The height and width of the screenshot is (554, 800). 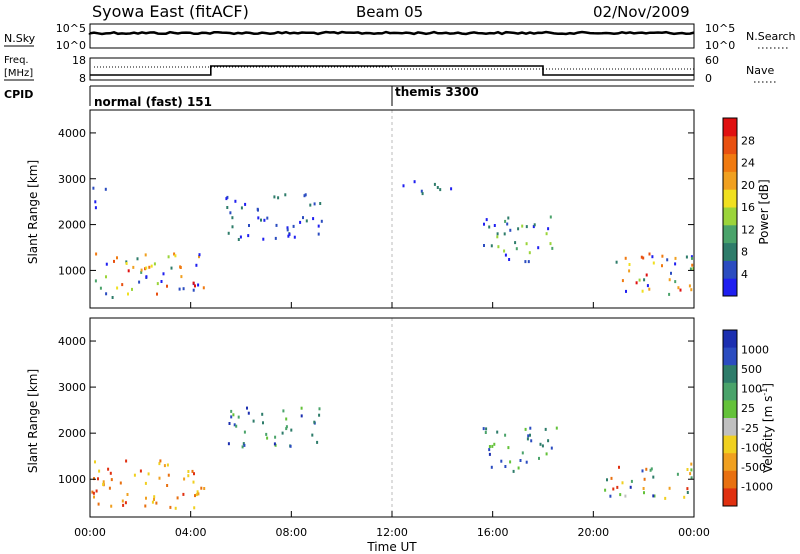 I want to click on x-tick-label: 20:00, so click(x=593, y=532).